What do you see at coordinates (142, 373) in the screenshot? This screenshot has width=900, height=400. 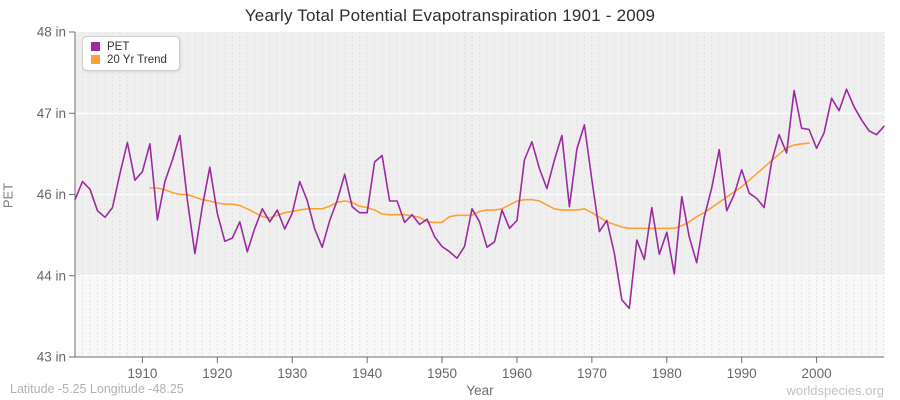 I see `x-tick-label: 1910` at bounding box center [142, 373].